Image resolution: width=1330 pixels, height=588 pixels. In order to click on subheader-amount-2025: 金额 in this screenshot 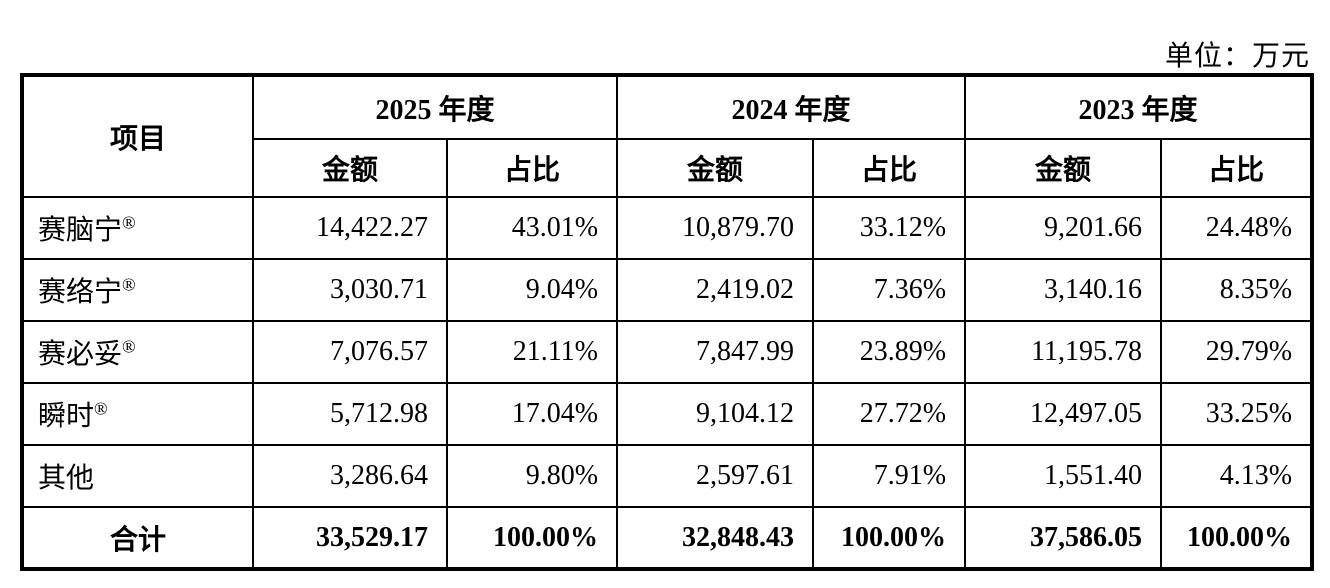, I will do `click(350, 168)`.